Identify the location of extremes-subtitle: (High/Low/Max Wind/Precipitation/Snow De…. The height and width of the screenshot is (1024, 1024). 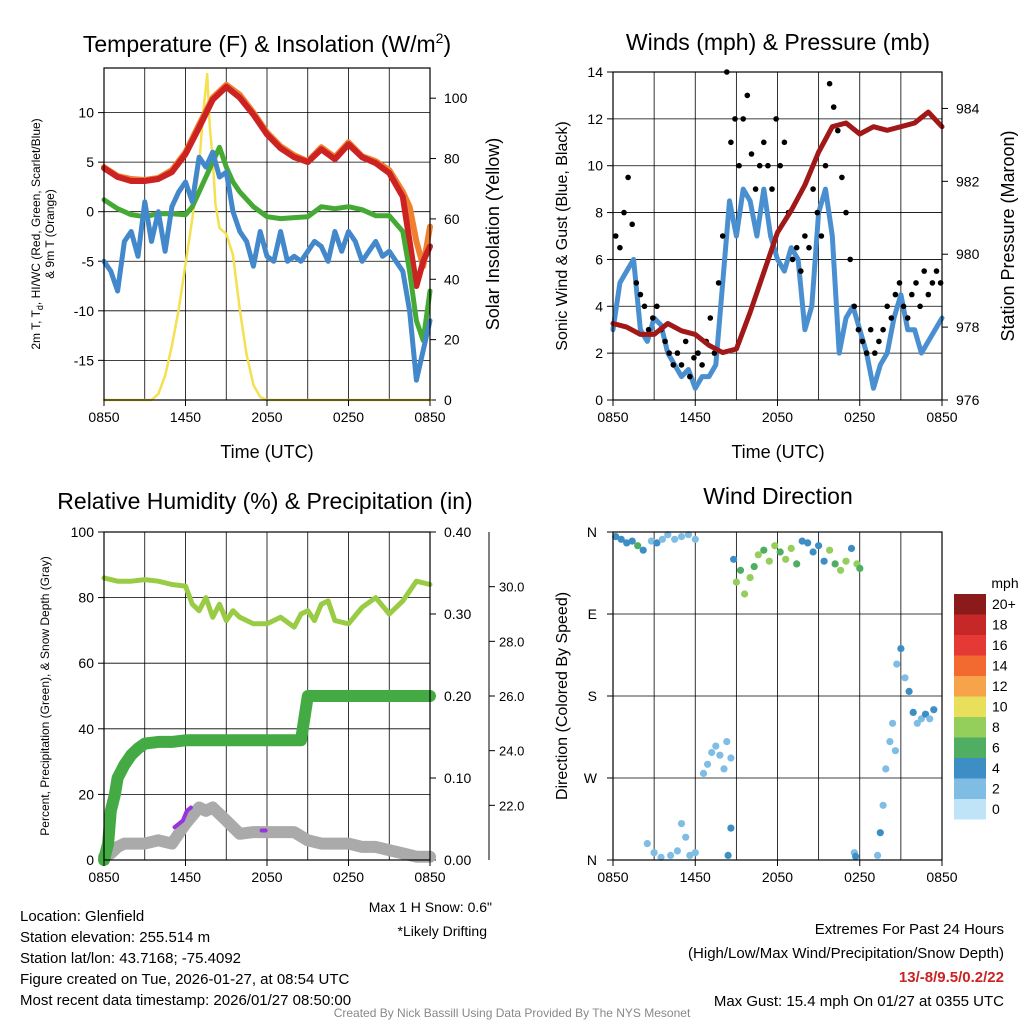
(846, 953).